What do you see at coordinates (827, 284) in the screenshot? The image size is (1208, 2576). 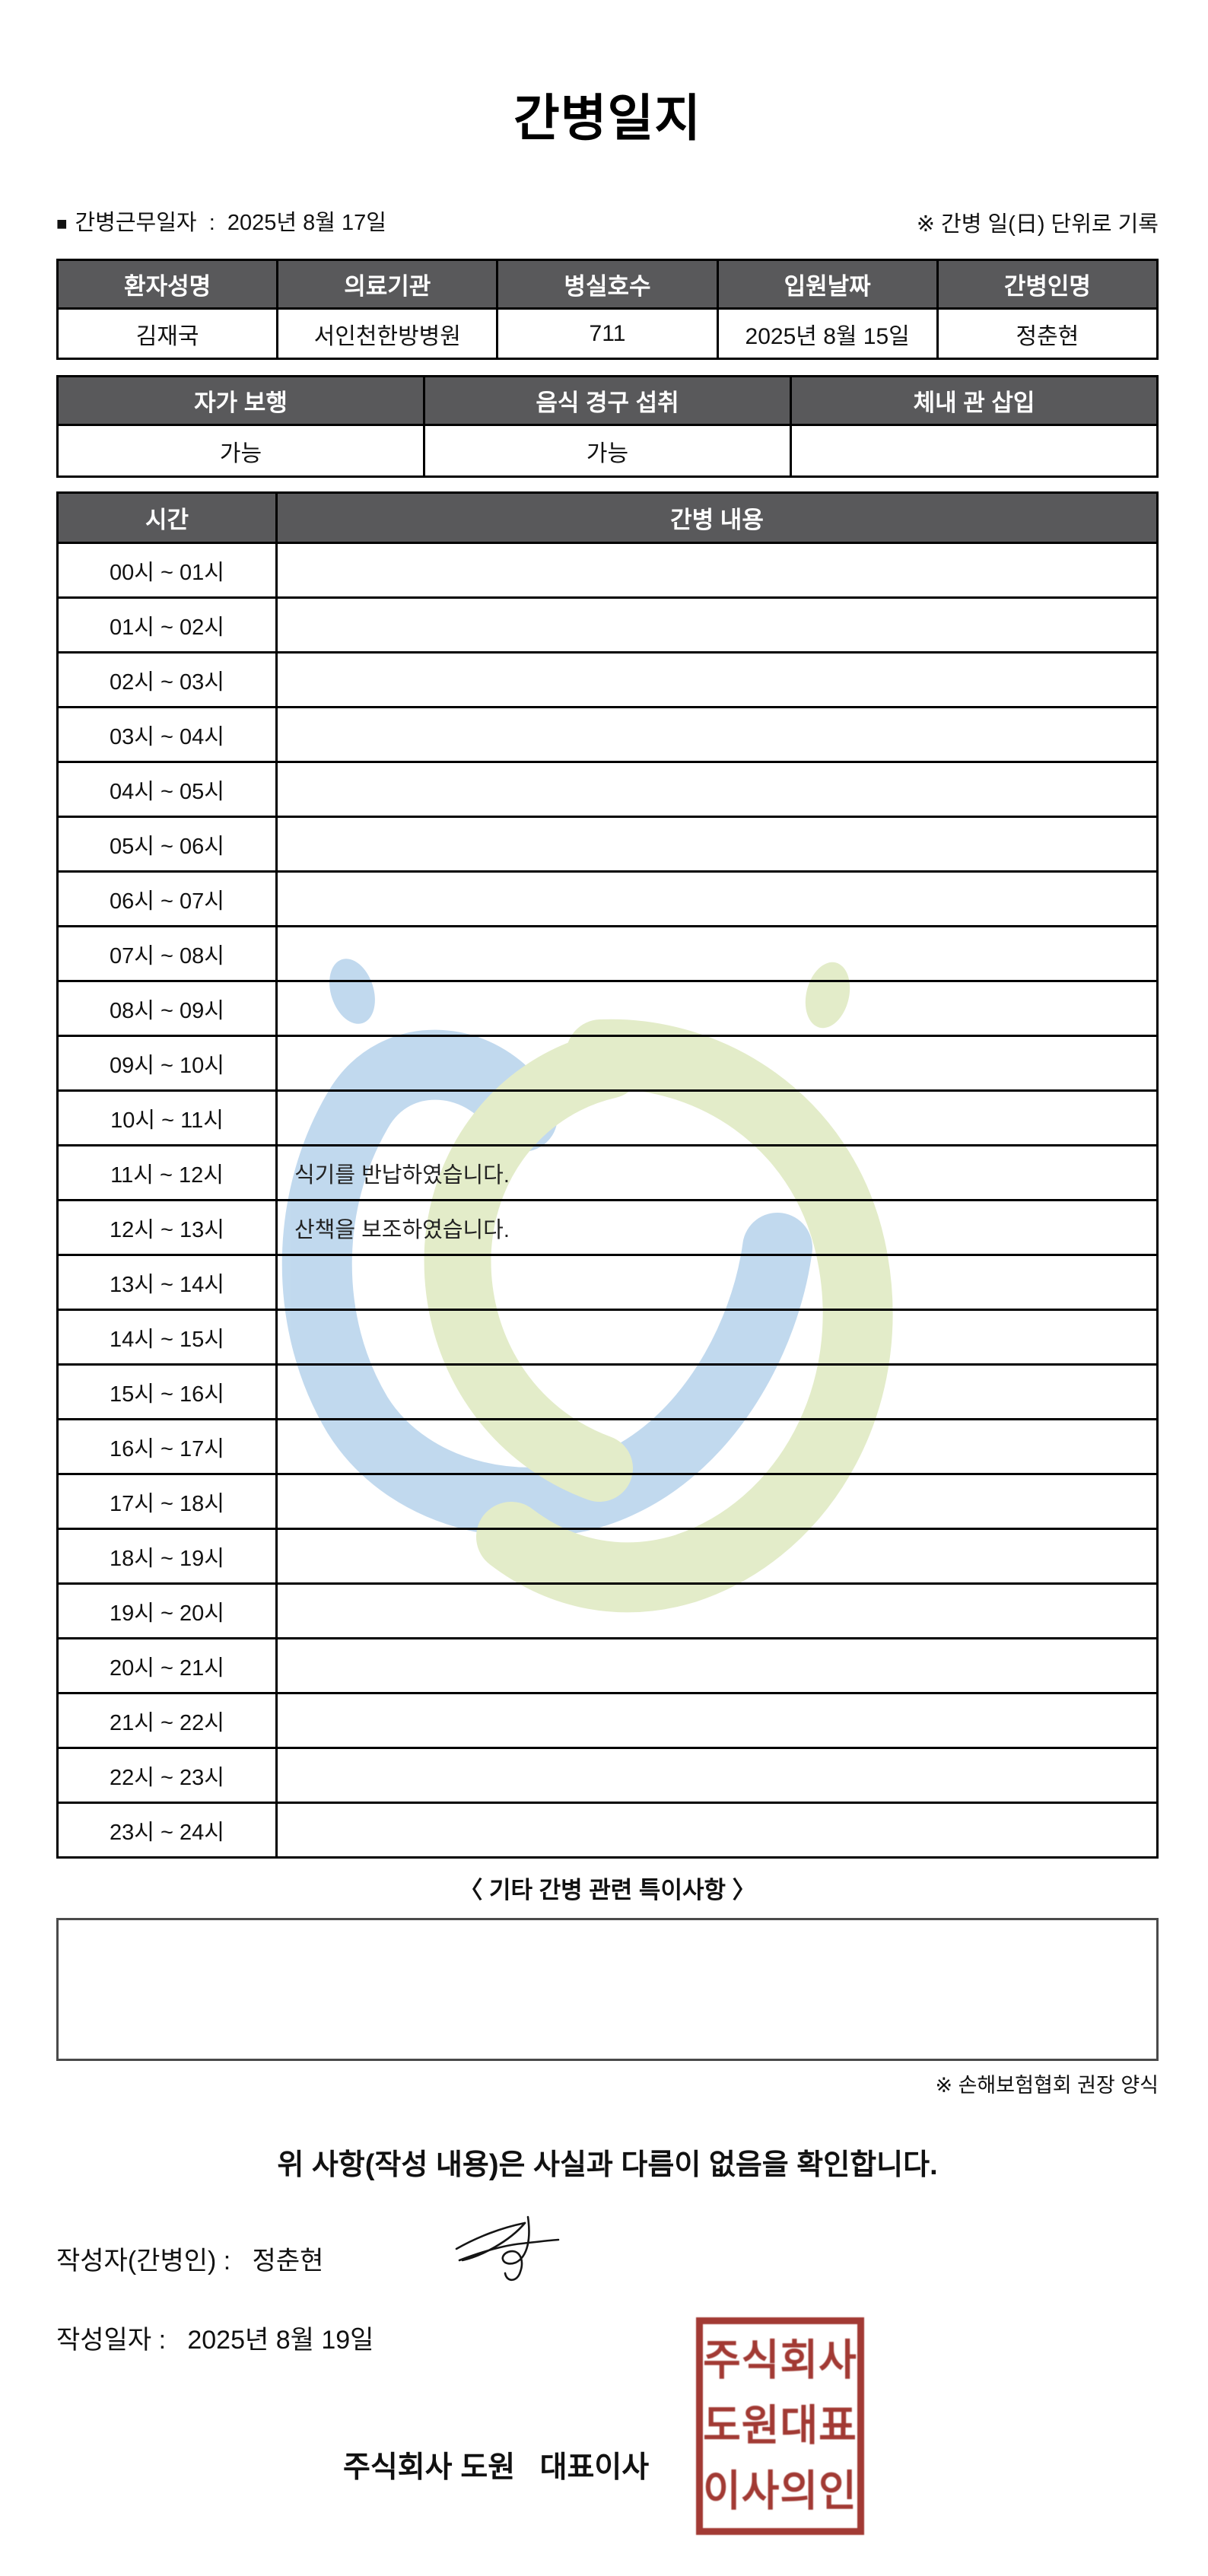 I see `header-cell-admission-date: 입원날짜` at bounding box center [827, 284].